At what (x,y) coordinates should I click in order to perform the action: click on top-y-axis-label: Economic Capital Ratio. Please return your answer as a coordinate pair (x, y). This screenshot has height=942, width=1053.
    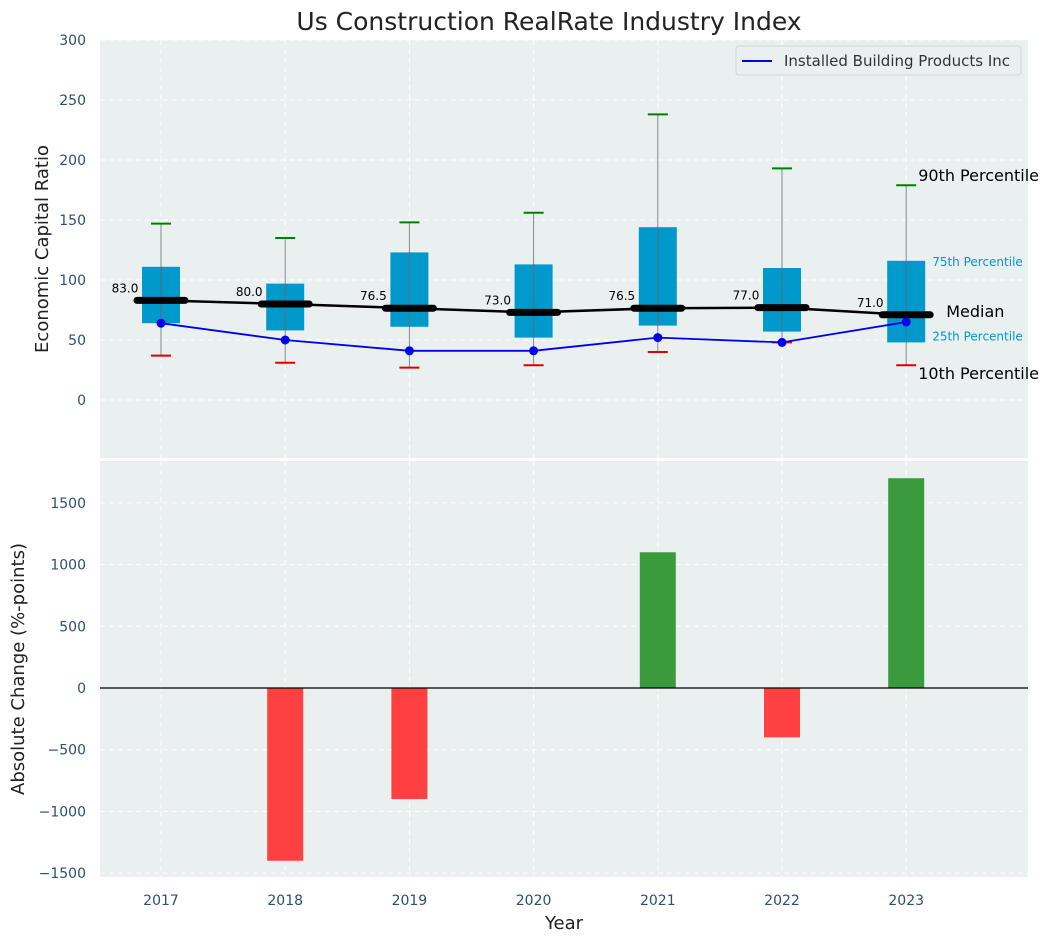
    Looking at the image, I should click on (42, 249).